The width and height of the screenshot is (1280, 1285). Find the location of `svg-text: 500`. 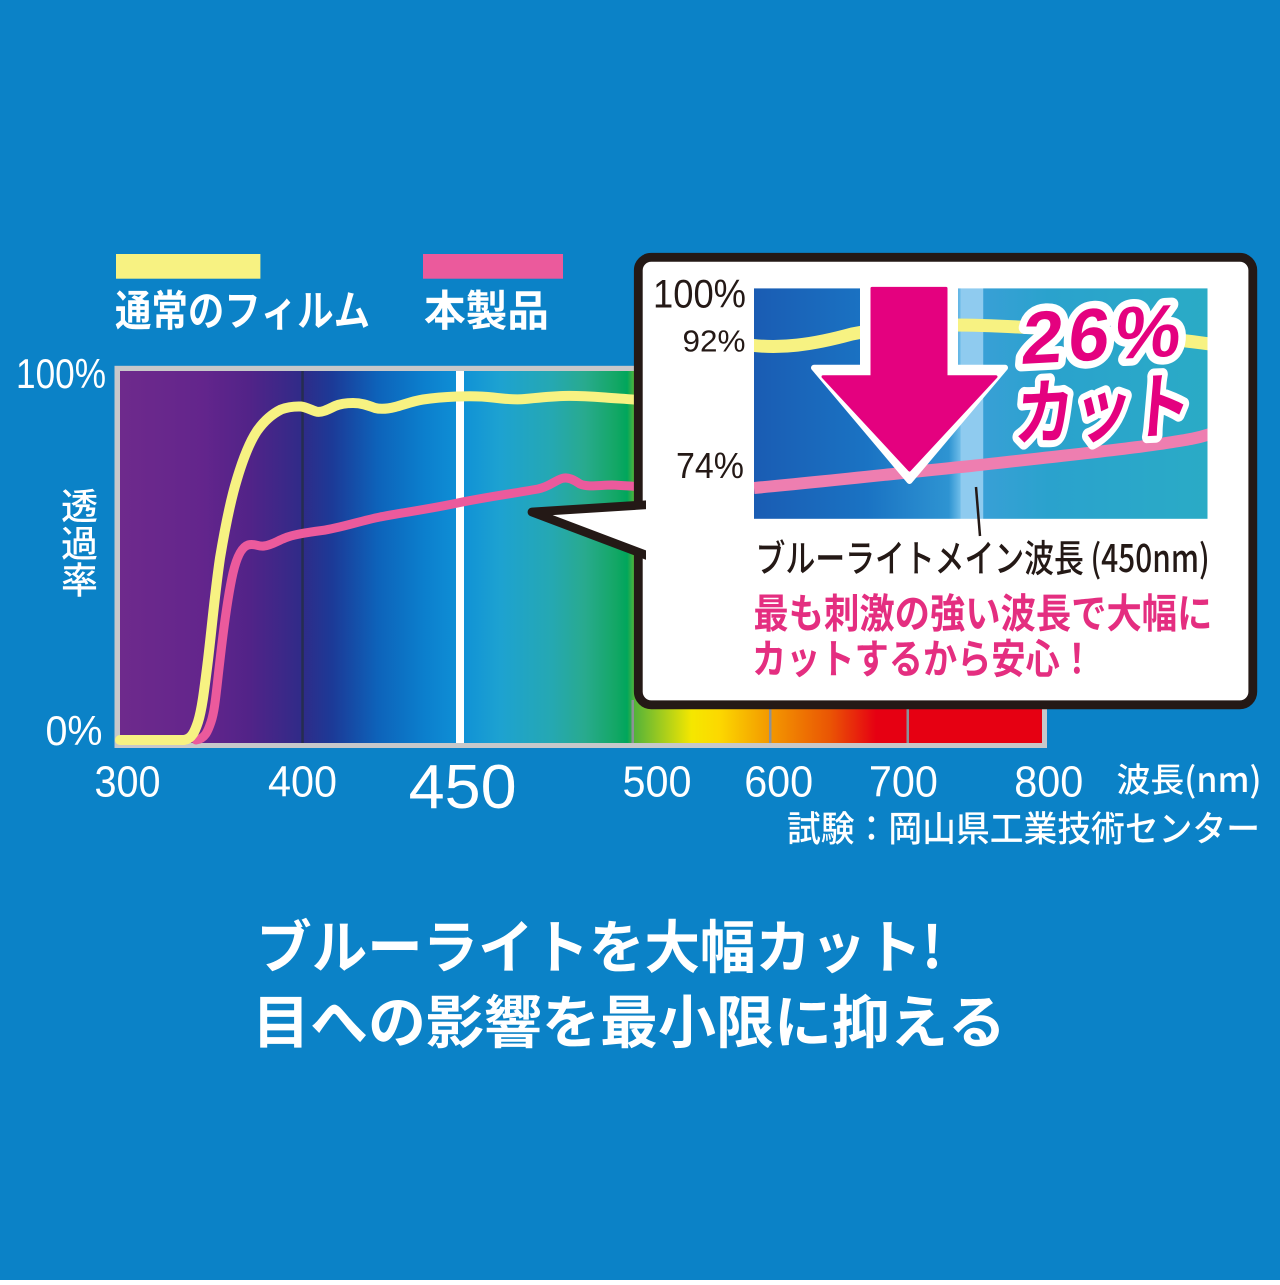

svg-text: 500 is located at coordinates (657, 782).